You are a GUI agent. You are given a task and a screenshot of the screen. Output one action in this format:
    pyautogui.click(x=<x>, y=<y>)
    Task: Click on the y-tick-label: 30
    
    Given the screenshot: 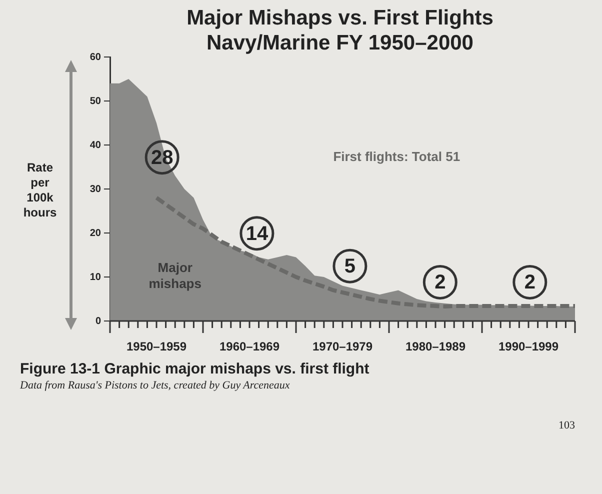 What is the action you would take?
    pyautogui.click(x=96, y=189)
    